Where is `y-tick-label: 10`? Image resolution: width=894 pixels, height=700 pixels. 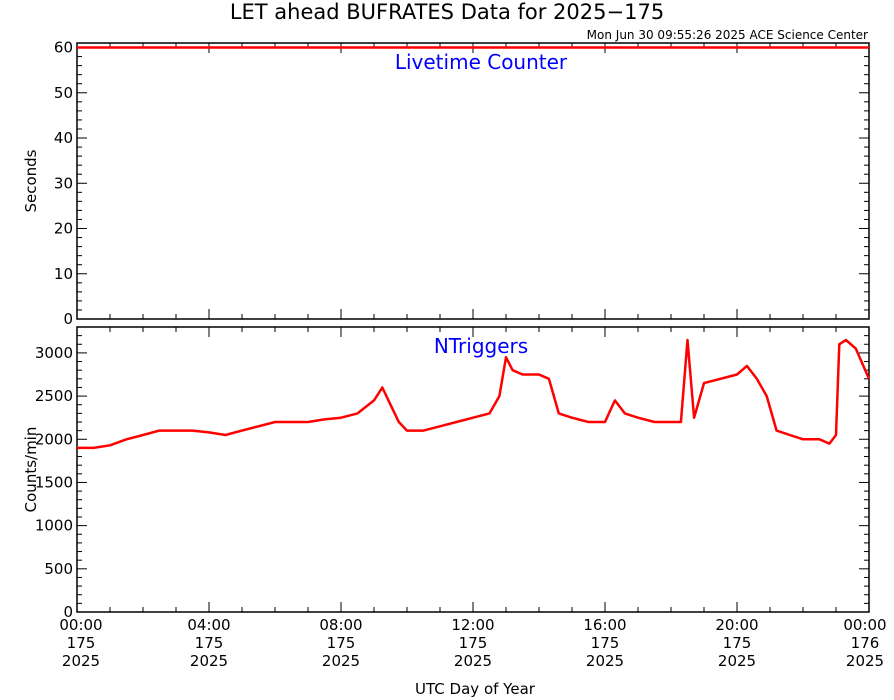 y-tick-label: 10 is located at coordinates (63, 274).